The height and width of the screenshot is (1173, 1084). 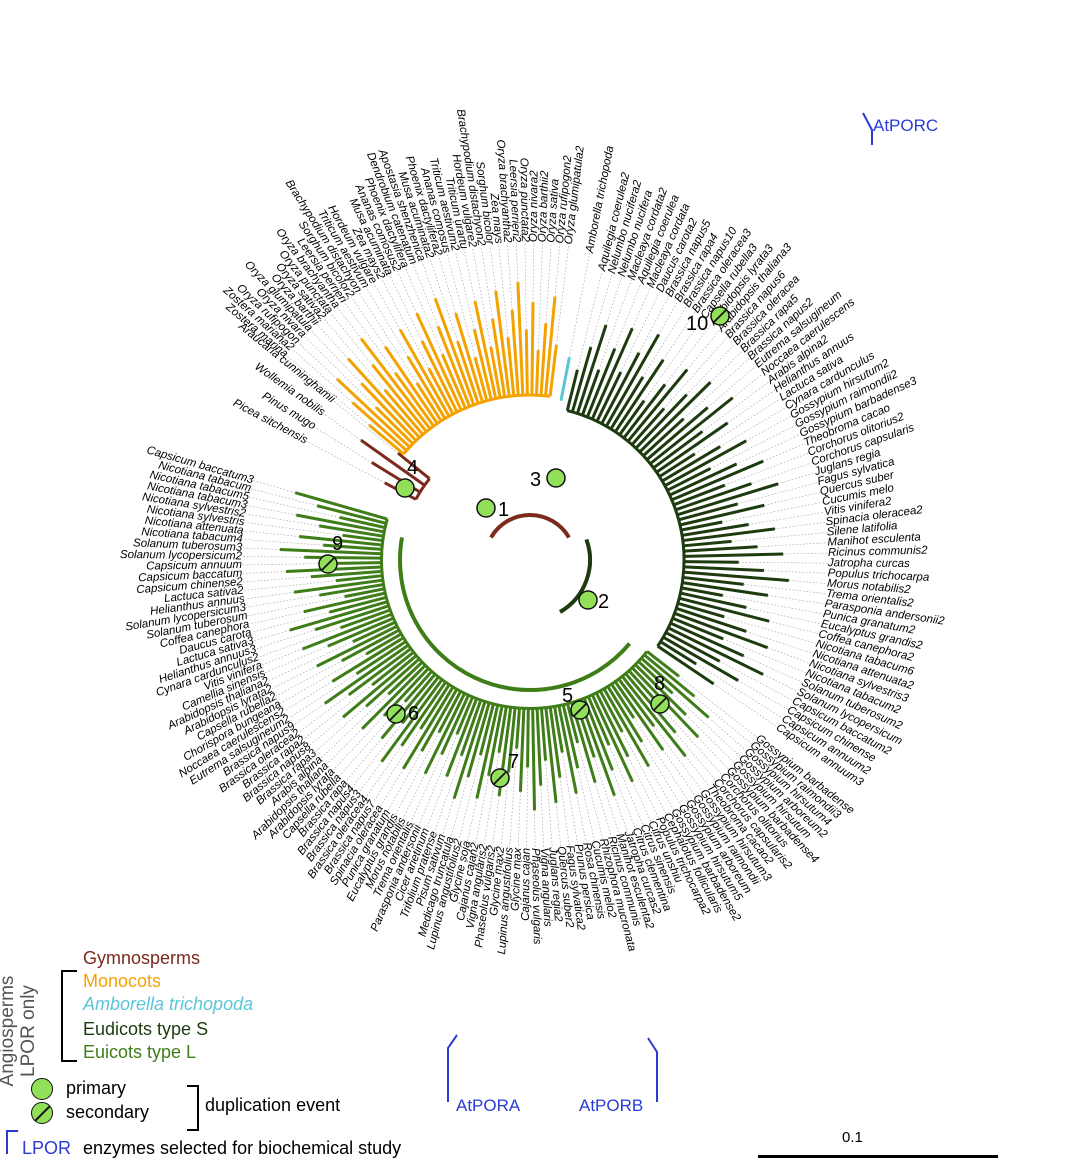 I want to click on leaf-label: Oryza sativa, so click(x=553, y=211).